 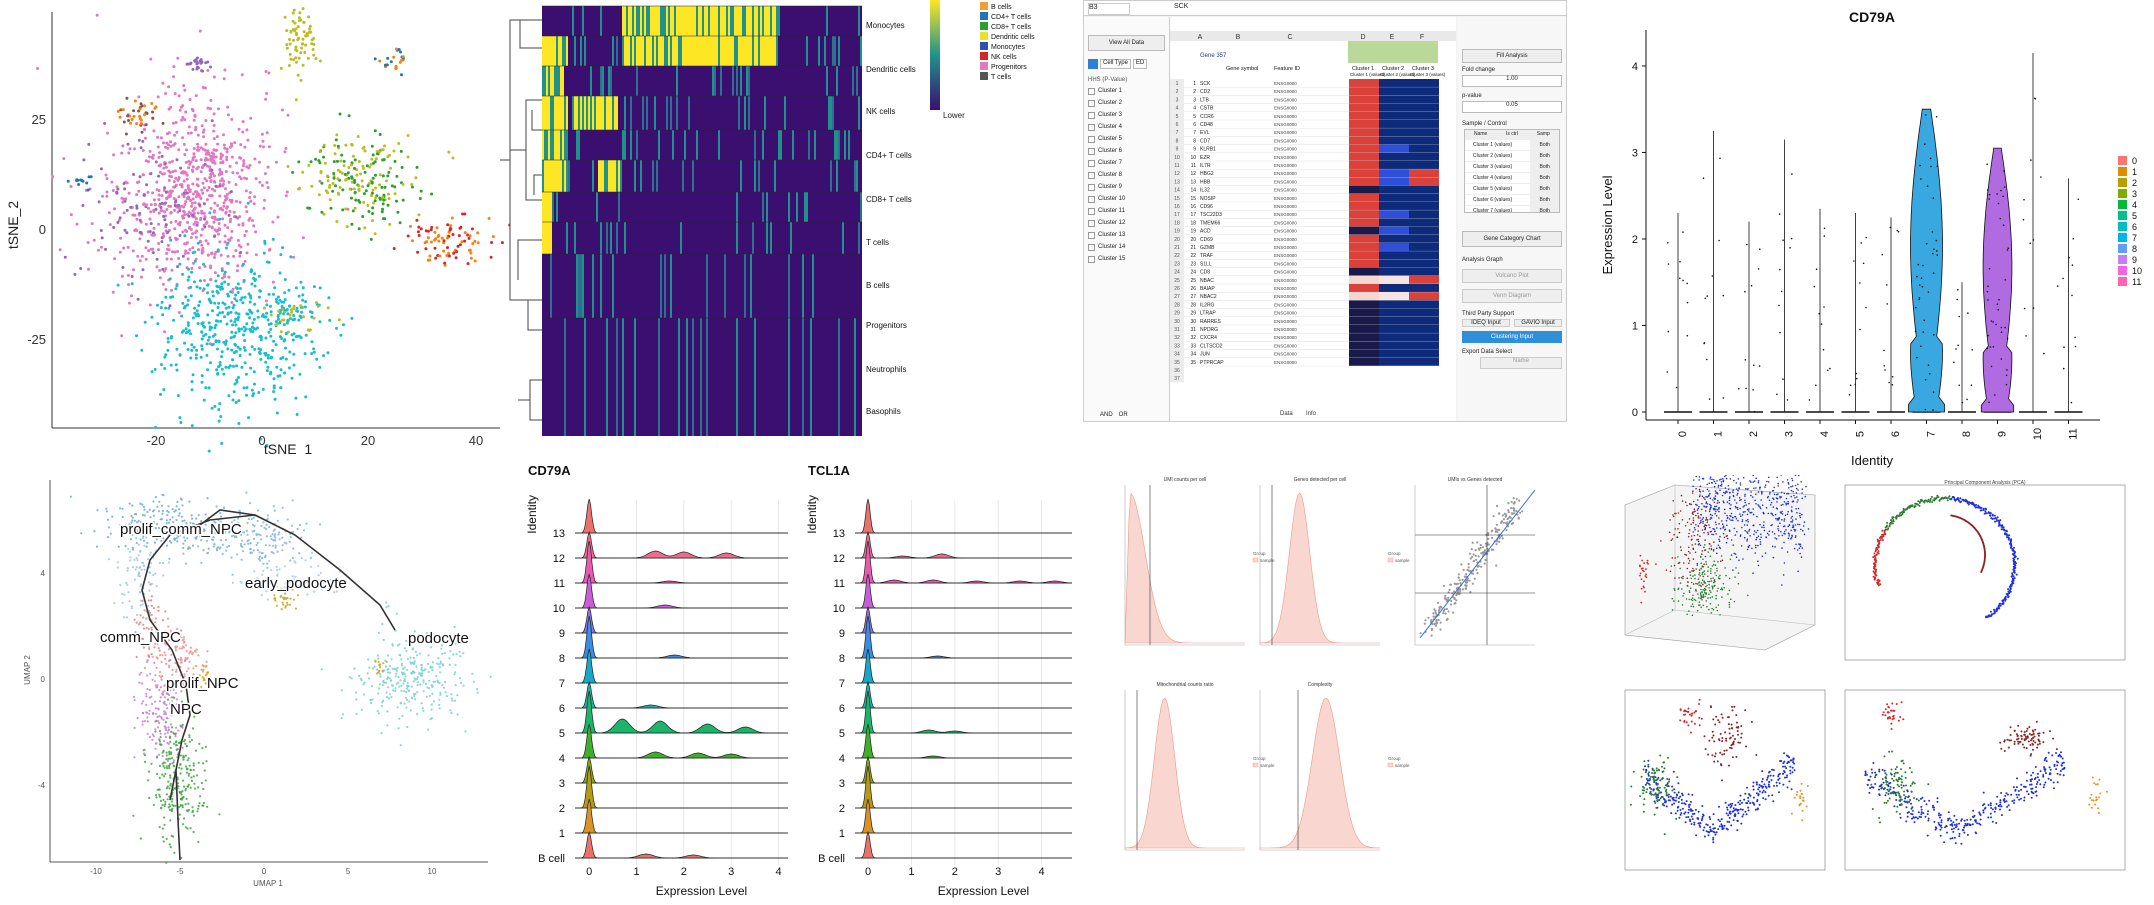 What do you see at coordinates (1538, 323) in the screenshot?
I see `gavio-input-button: GAVIO Input` at bounding box center [1538, 323].